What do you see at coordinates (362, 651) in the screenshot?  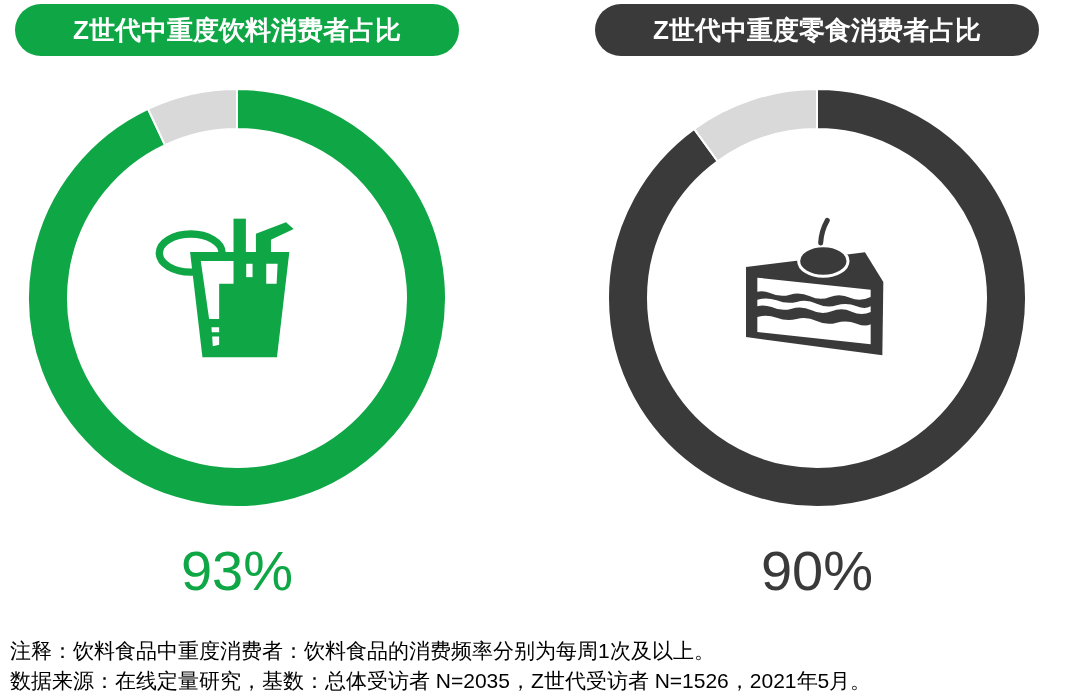 I see `text: 注释：饮料食品中重度消费者：饮料食品的消费频率分别为每周1次及以上。` at bounding box center [362, 651].